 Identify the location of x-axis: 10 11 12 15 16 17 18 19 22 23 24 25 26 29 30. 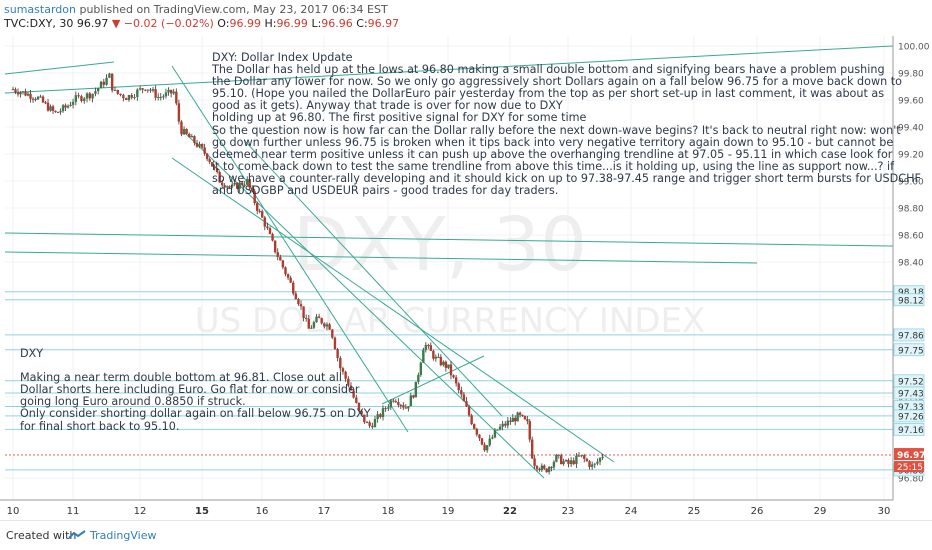
(446, 508).